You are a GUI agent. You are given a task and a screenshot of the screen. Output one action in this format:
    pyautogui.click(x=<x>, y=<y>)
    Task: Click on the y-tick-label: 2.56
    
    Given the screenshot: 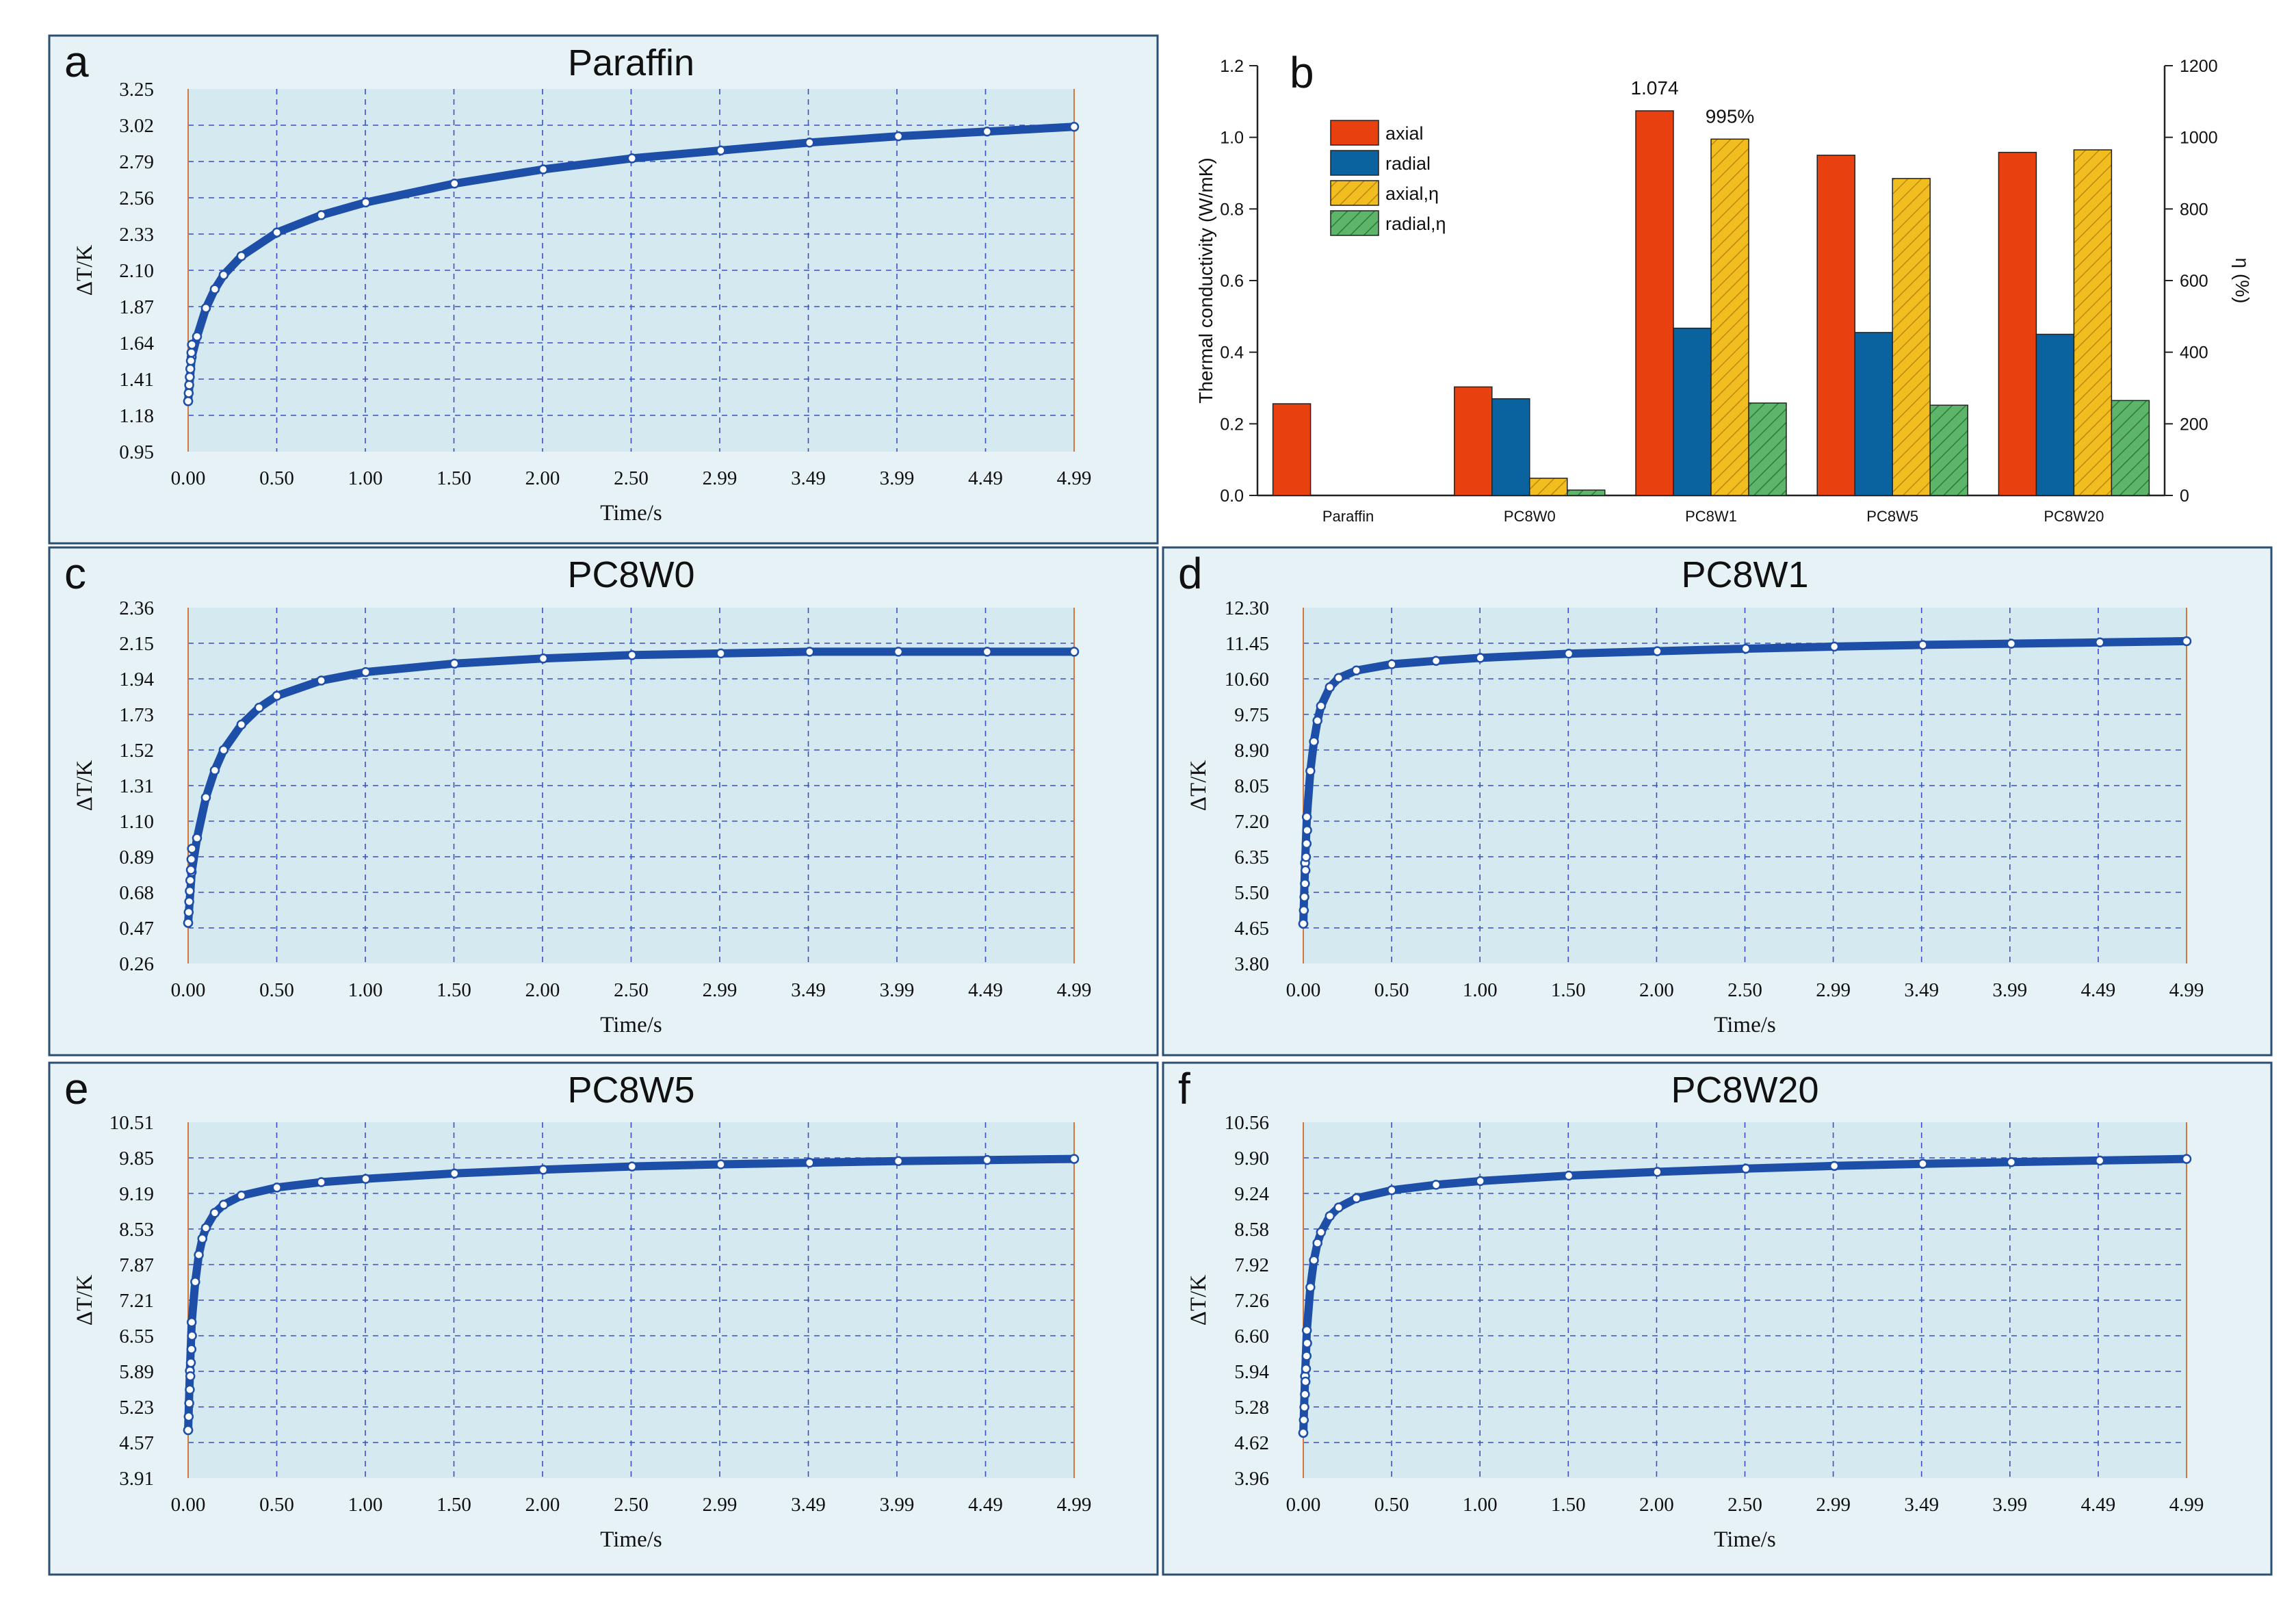 What is the action you would take?
    pyautogui.click(x=136, y=198)
    